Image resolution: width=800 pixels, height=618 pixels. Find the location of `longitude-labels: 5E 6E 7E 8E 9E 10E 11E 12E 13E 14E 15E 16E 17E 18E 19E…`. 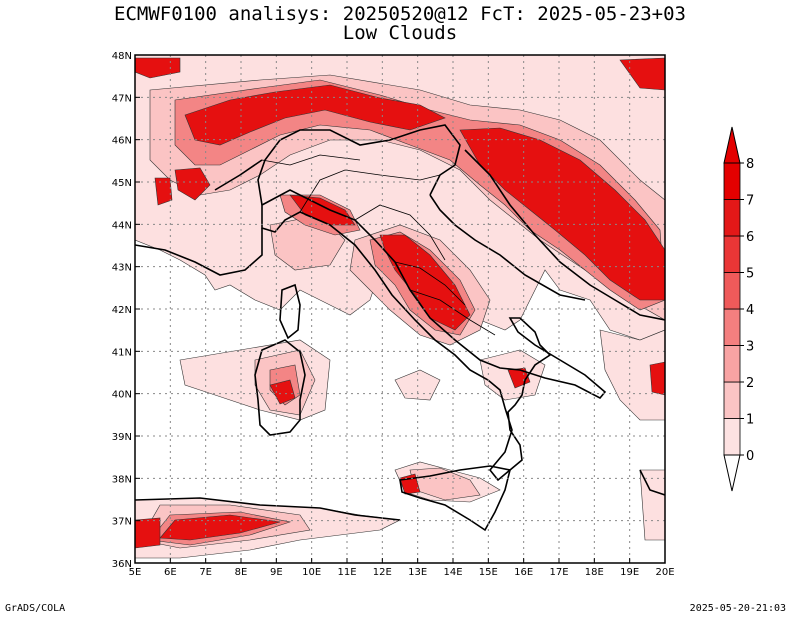

longitude-labels: 5E 6E 7E 8E 9E 10E 11E 12E 13E 14E 15E 16E 17E 18E 19E… is located at coordinates (402, 568).